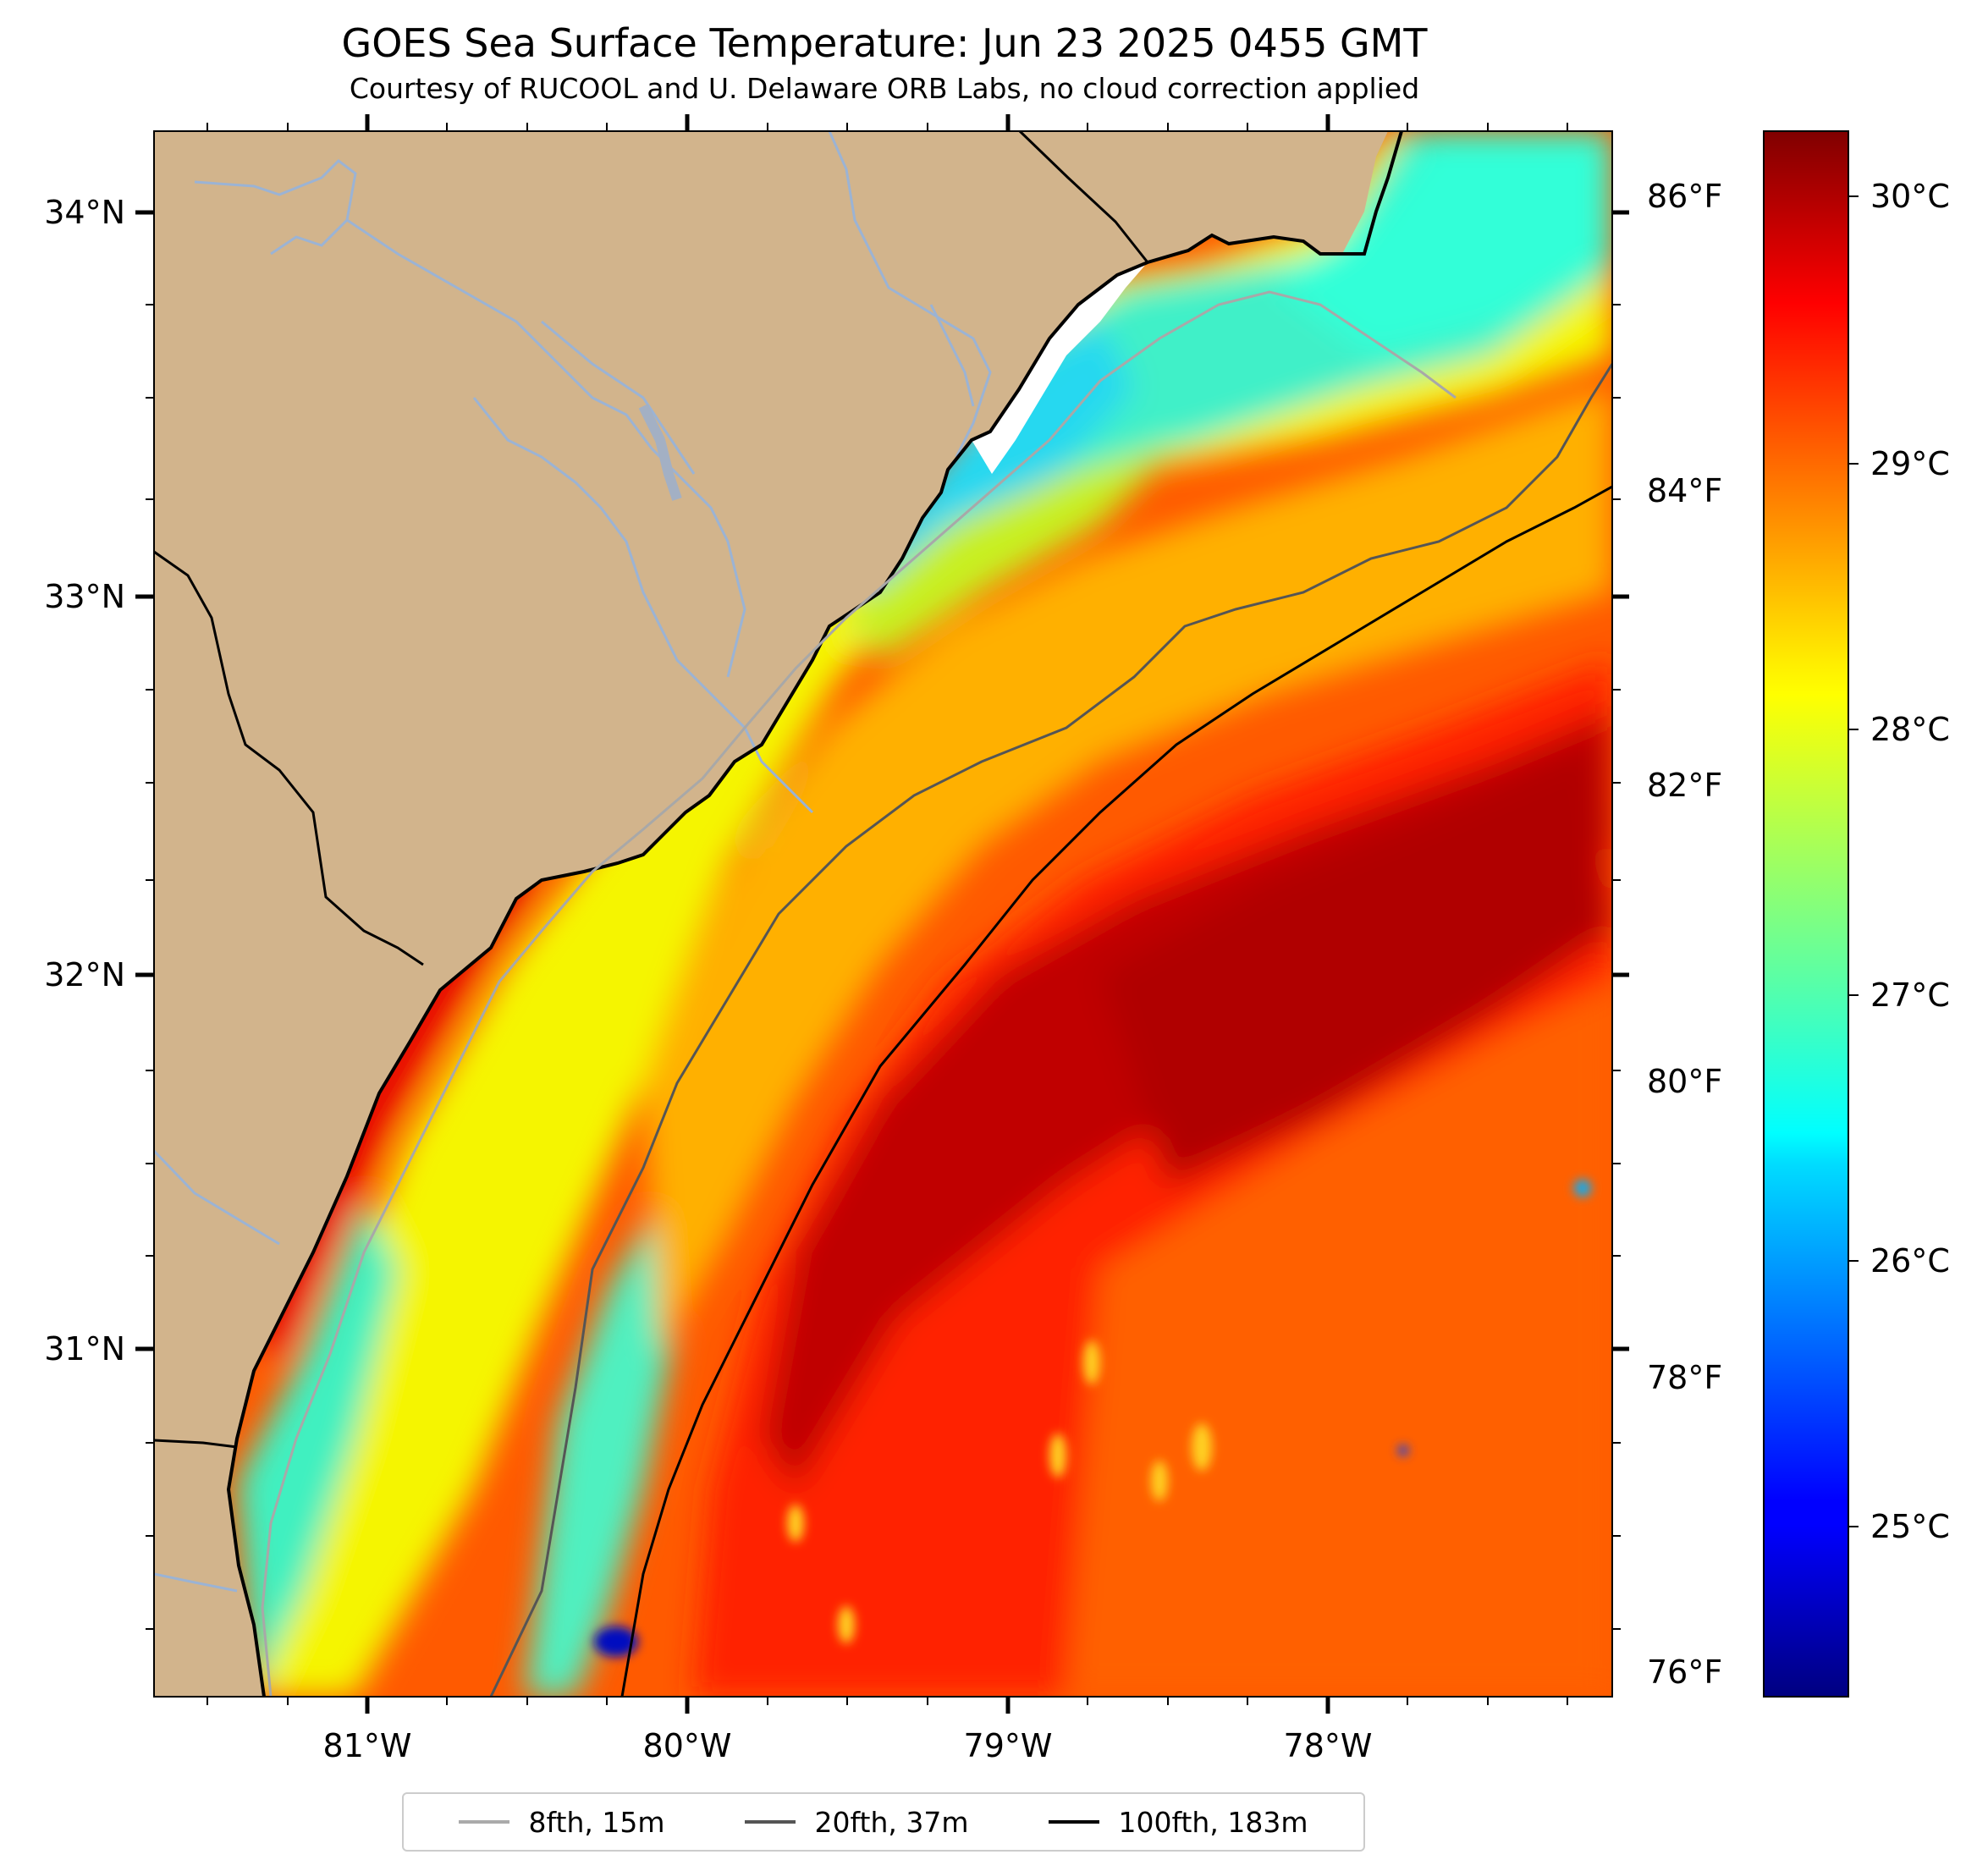 The height and width of the screenshot is (1871, 1988). I want to click on legend-label-8fth: 8fth, 15m, so click(596, 1822).